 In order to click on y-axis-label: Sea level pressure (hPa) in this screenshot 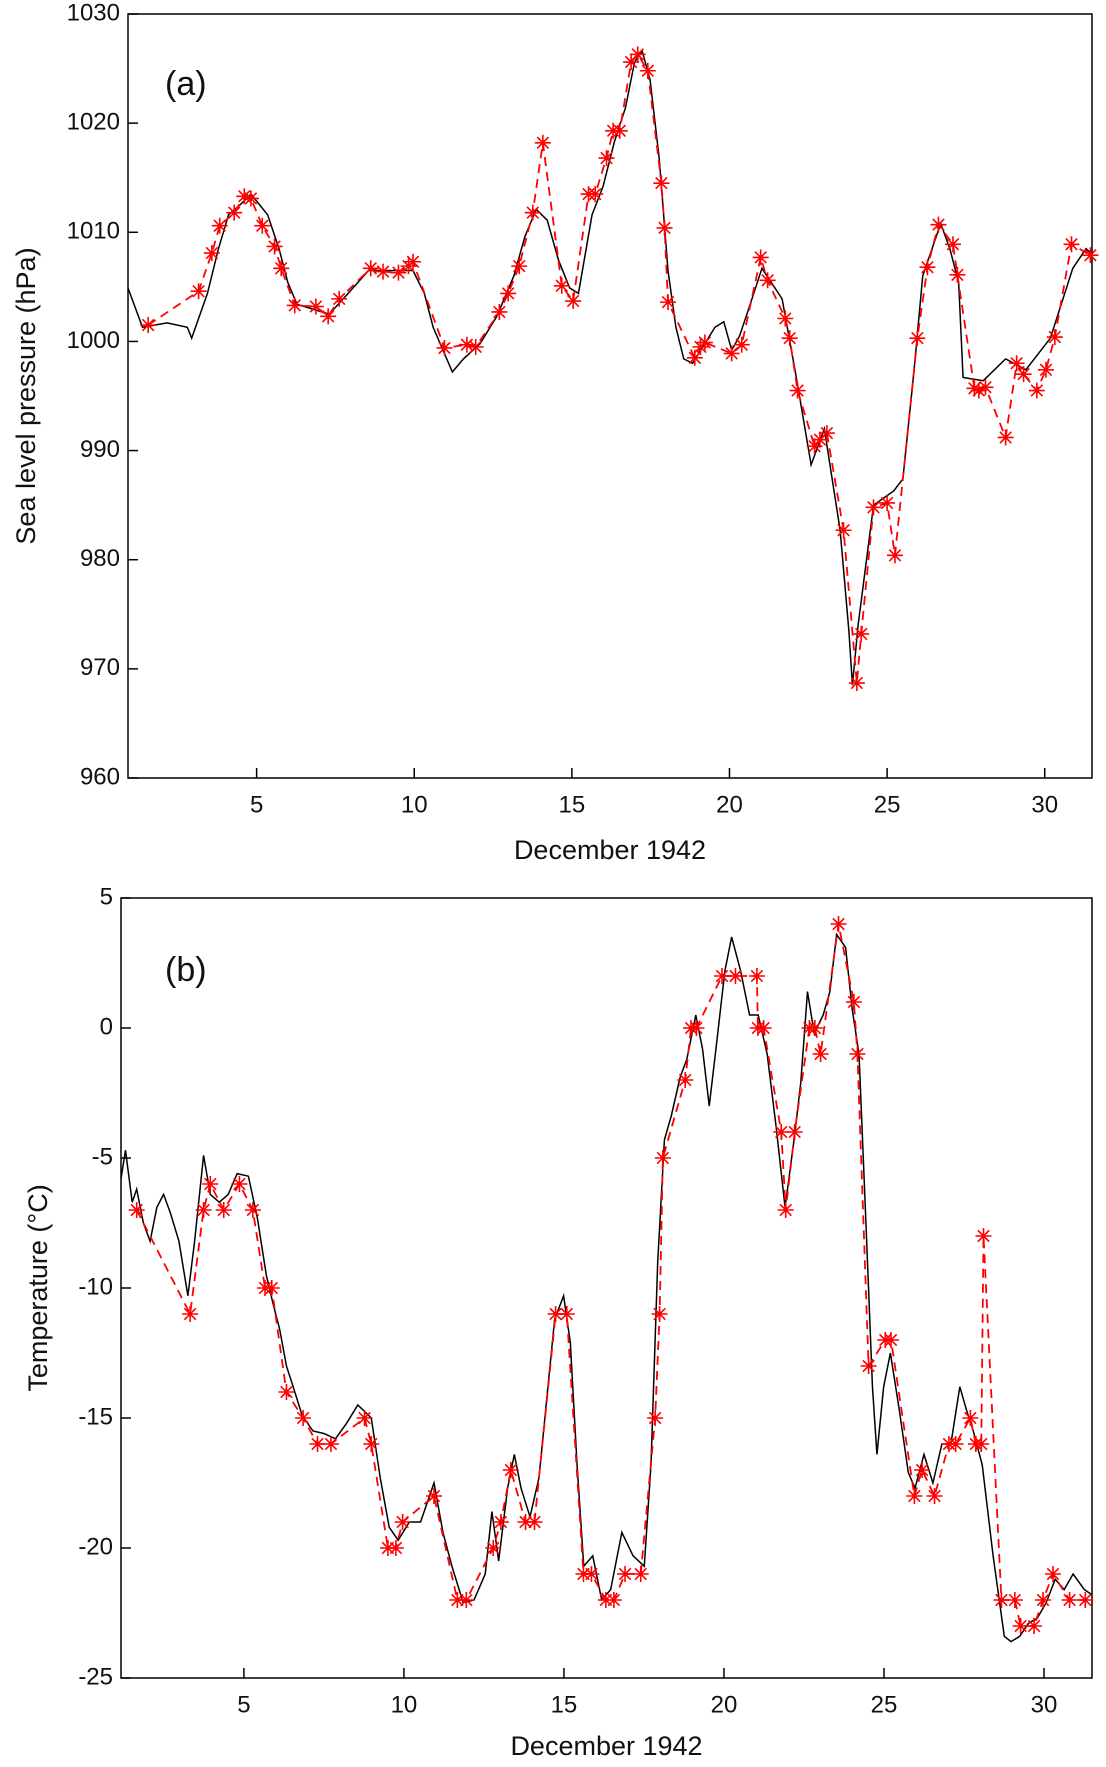, I will do `click(26, 395)`.